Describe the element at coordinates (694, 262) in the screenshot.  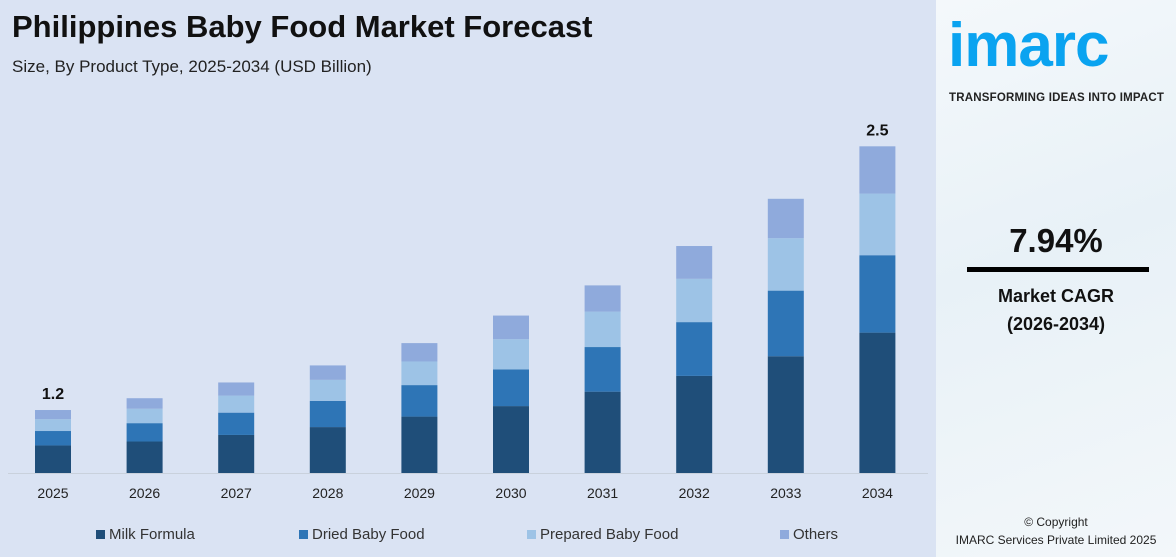
I see `bar-segment-others-2032` at that location.